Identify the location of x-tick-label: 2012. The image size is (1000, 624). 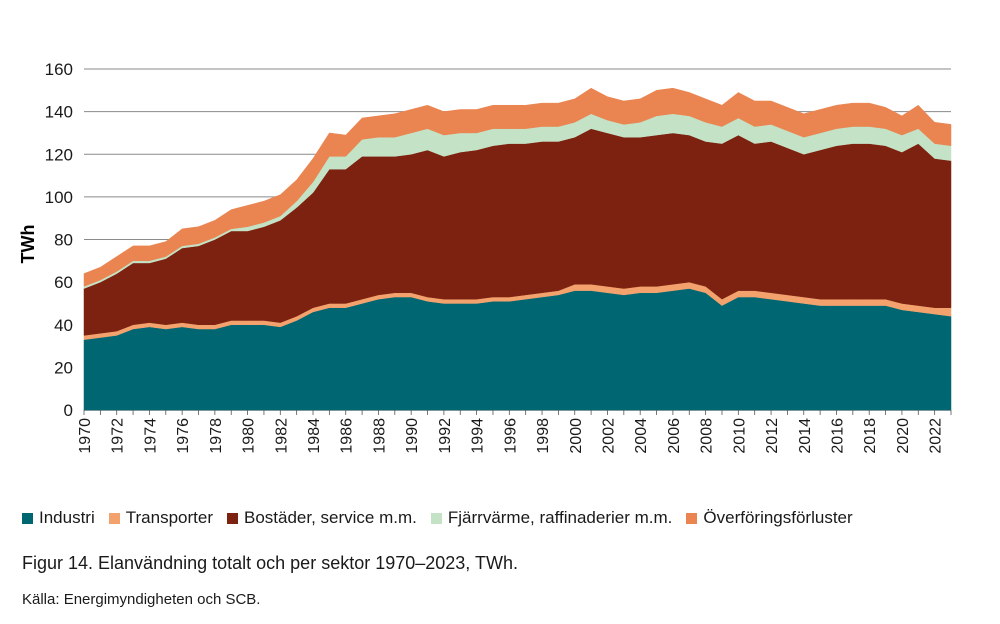
(772, 436).